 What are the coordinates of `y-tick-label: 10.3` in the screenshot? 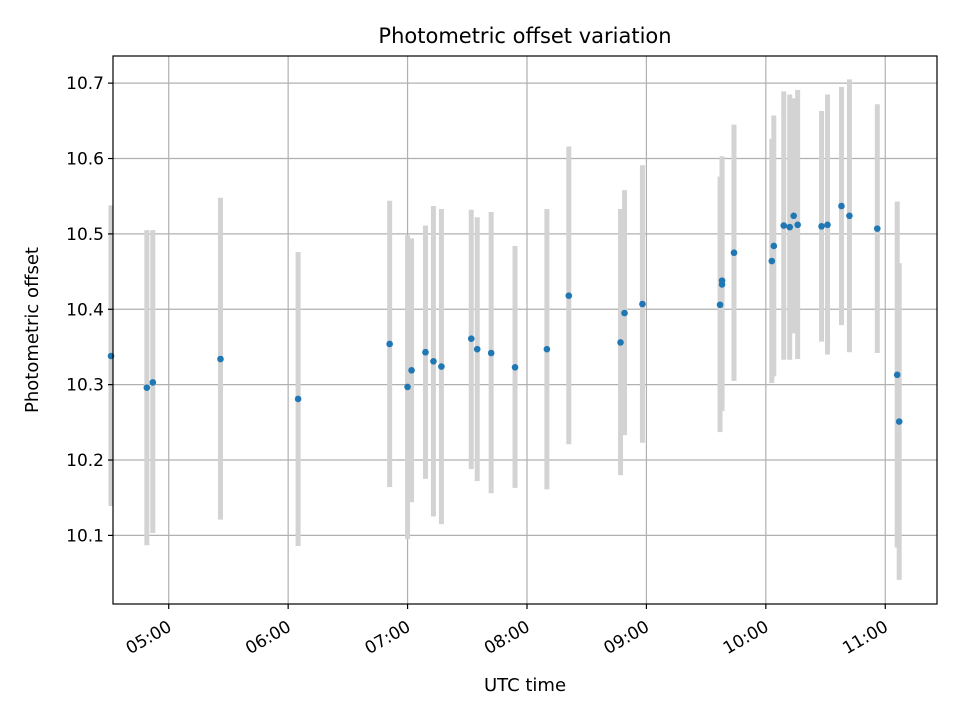 It's located at (85, 386).